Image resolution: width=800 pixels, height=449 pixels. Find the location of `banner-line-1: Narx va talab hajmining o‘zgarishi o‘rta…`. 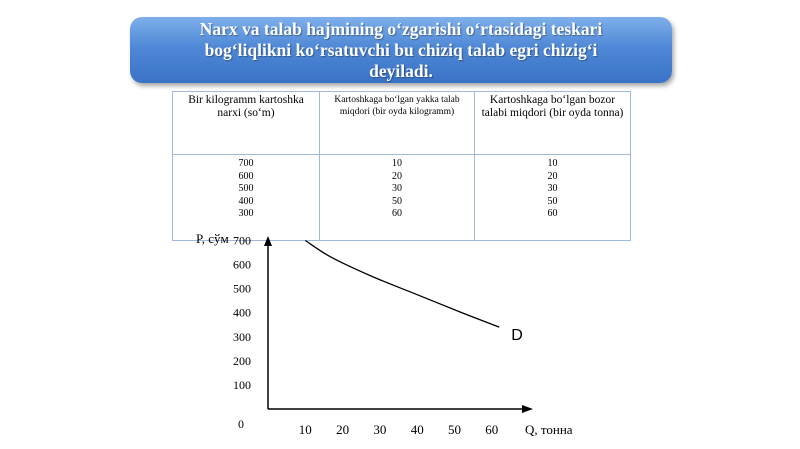

banner-line-1: Narx va talab hajmining o‘zgarishi o‘rta… is located at coordinates (401, 28).